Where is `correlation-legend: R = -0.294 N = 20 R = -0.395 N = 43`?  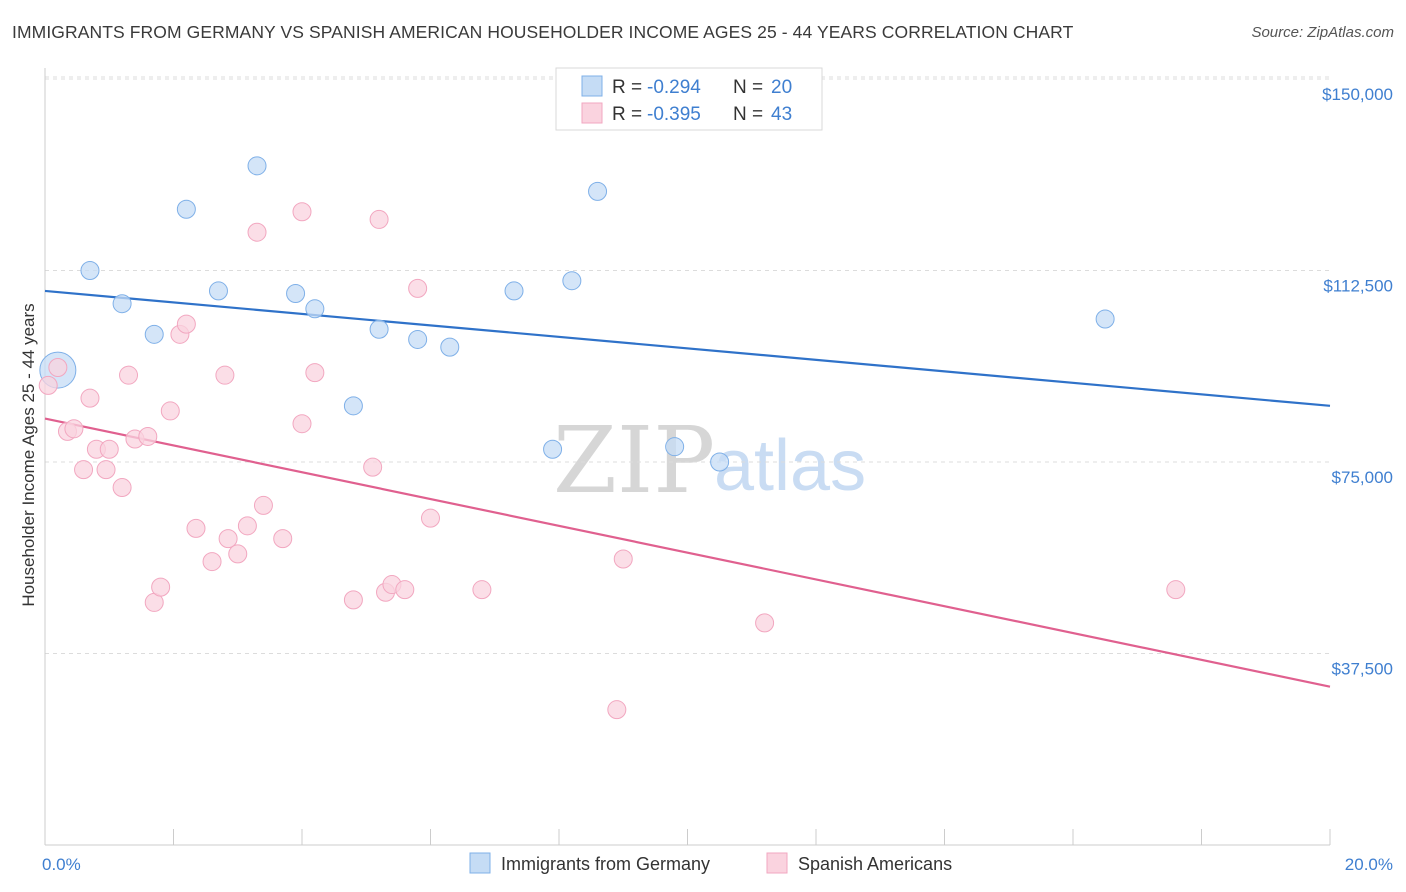
correlation-legend: R = -0.294 N = 20 R = -0.395 N = 43 is located at coordinates (689, 99).